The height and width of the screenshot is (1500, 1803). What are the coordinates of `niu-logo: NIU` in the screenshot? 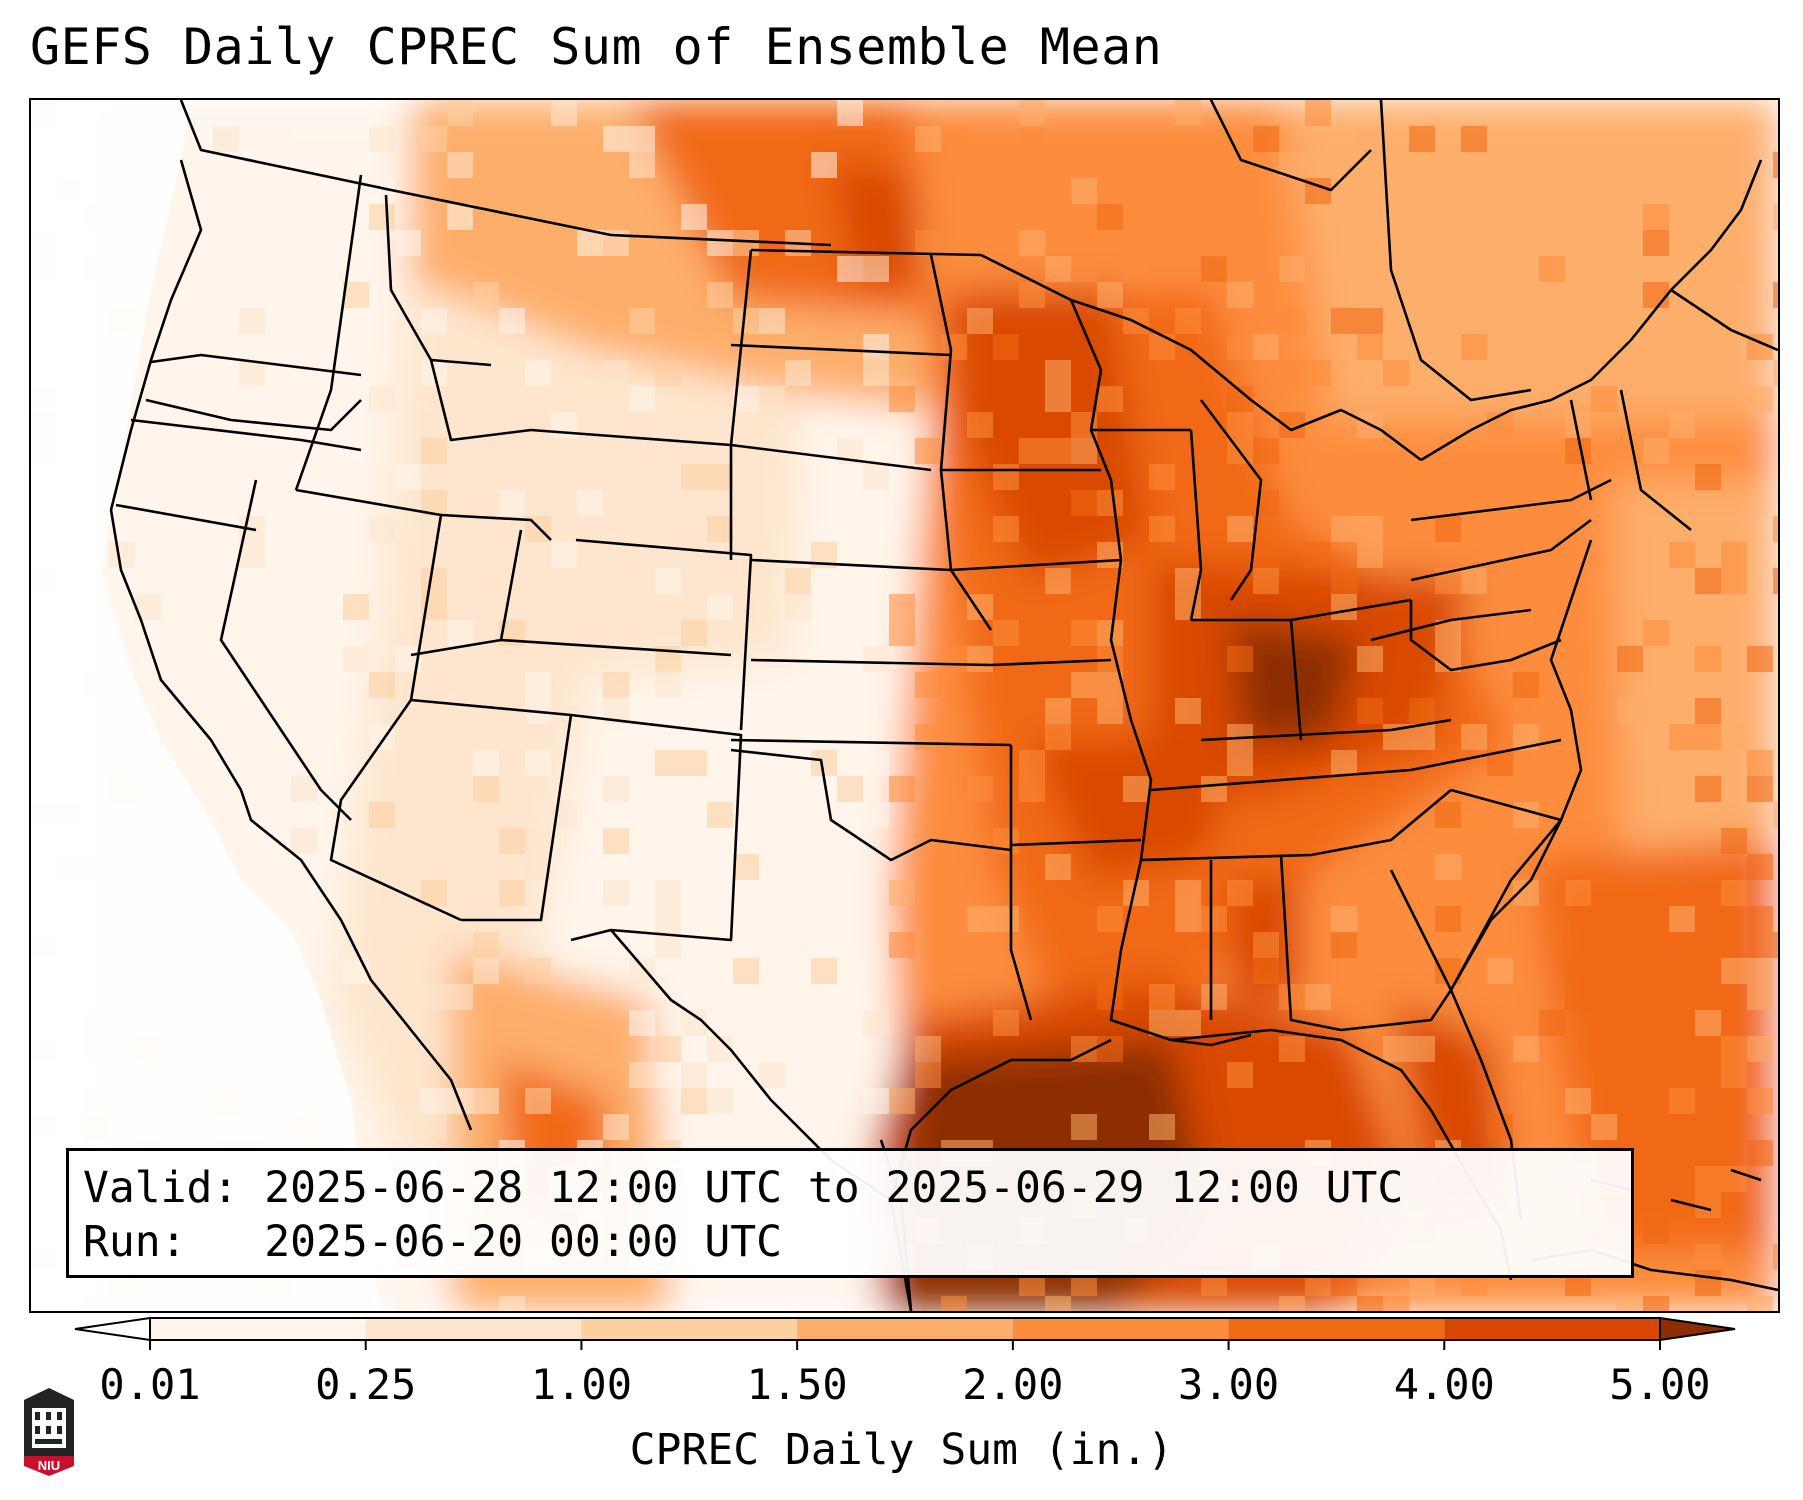 It's located at (49, 1432).